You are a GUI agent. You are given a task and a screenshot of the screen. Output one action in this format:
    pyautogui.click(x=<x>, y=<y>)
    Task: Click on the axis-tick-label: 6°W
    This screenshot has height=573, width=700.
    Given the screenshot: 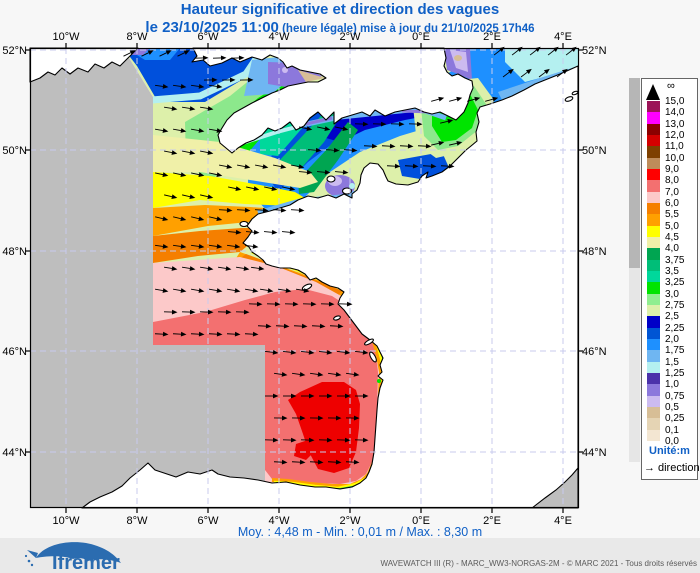 What is the action you would take?
    pyautogui.click(x=209, y=521)
    